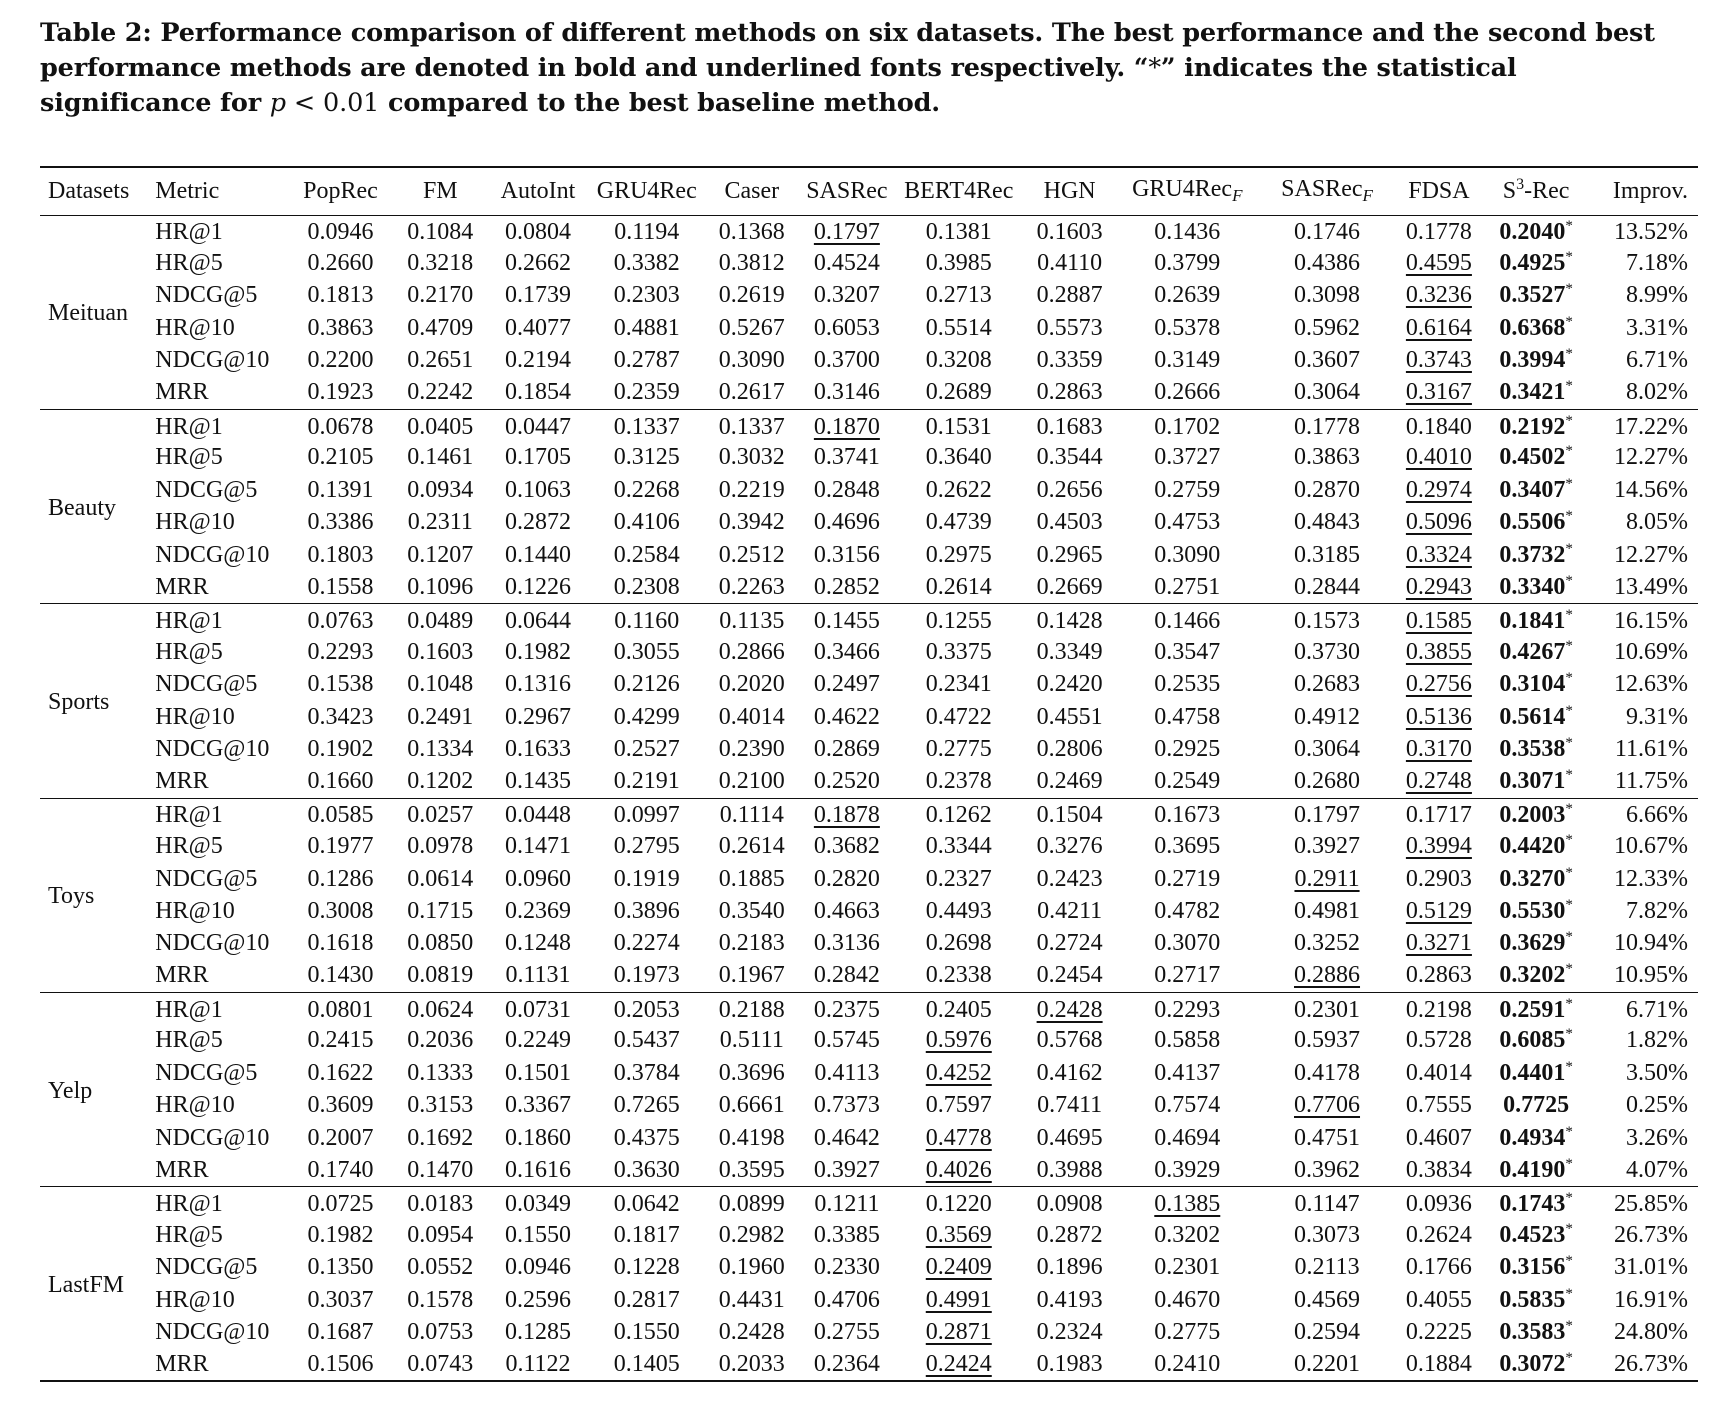  What do you see at coordinates (958, 1235) in the screenshot?
I see `table-cell: 0.3569` at bounding box center [958, 1235].